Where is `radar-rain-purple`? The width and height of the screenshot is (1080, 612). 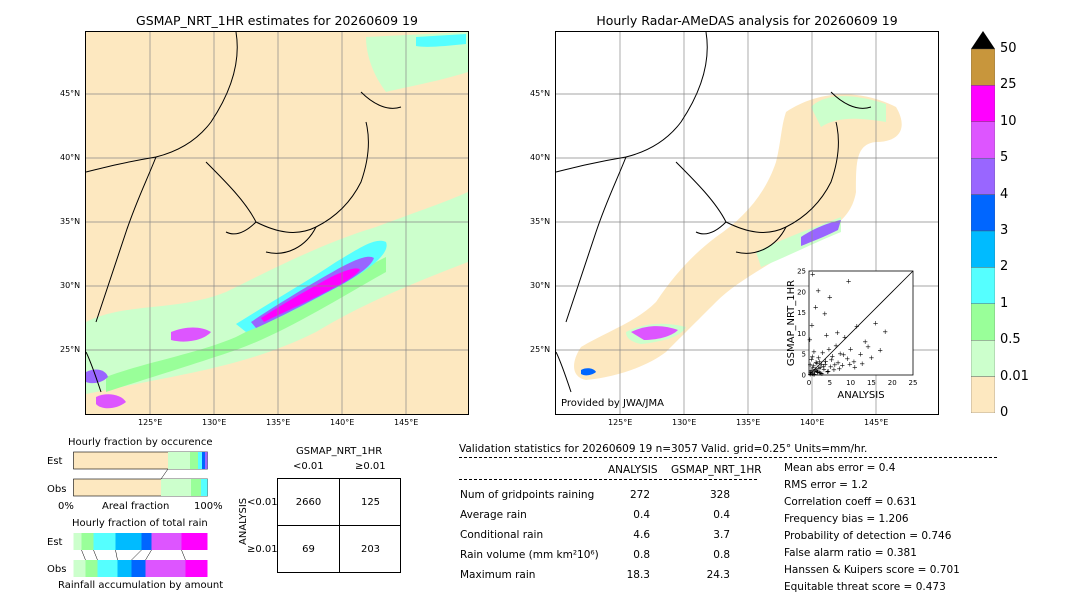
radar-rain-purple is located at coordinates (821, 233).